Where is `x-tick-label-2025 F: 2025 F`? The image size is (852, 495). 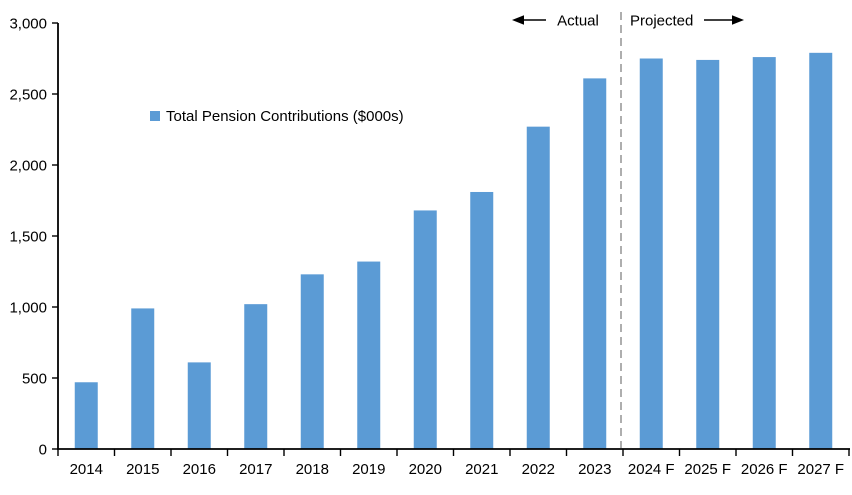
x-tick-label-2025 F: 2025 F is located at coordinates (707, 469).